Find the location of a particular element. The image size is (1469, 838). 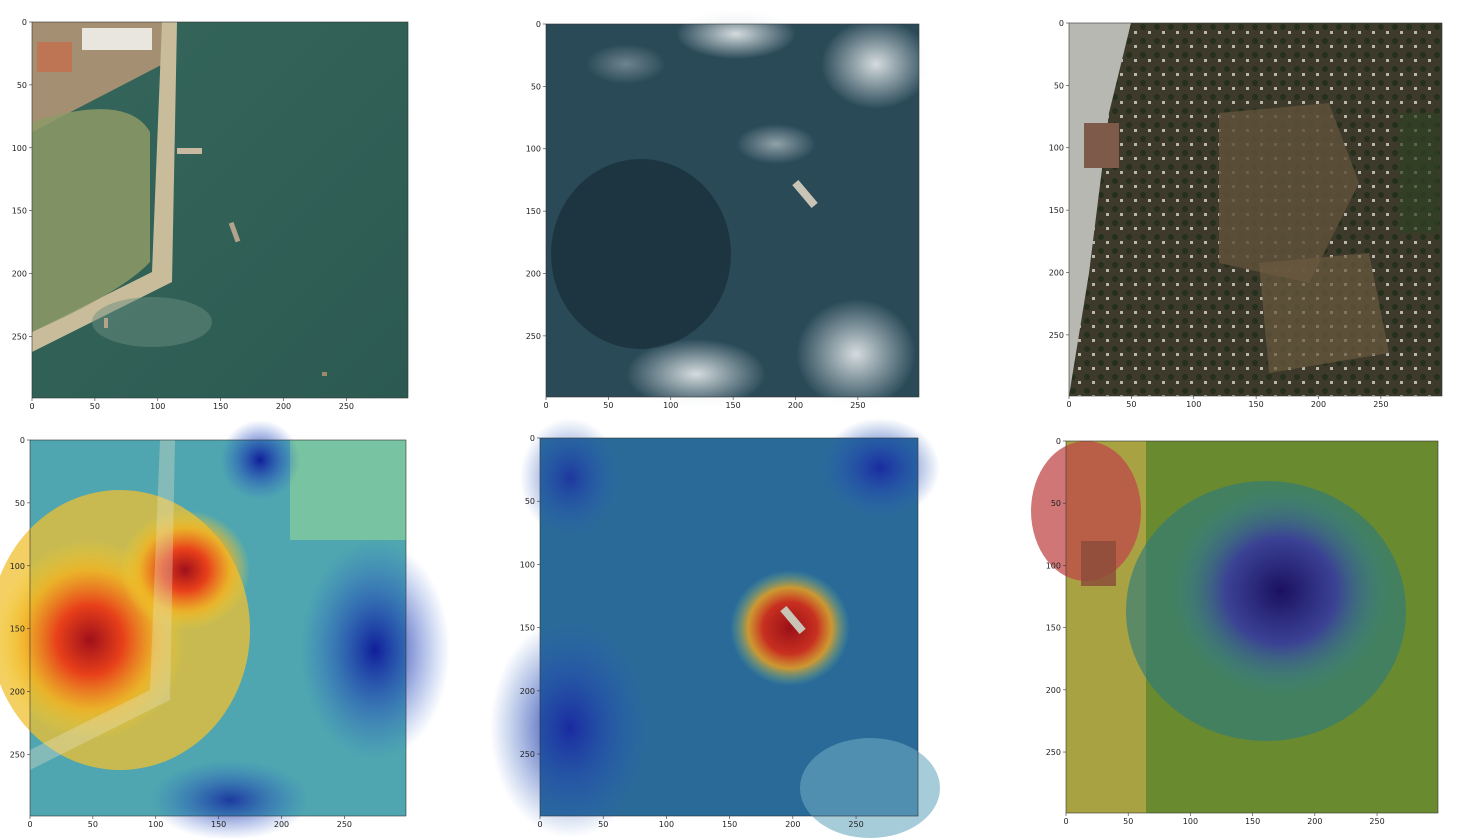

ship is located at coordinates (805, 194).